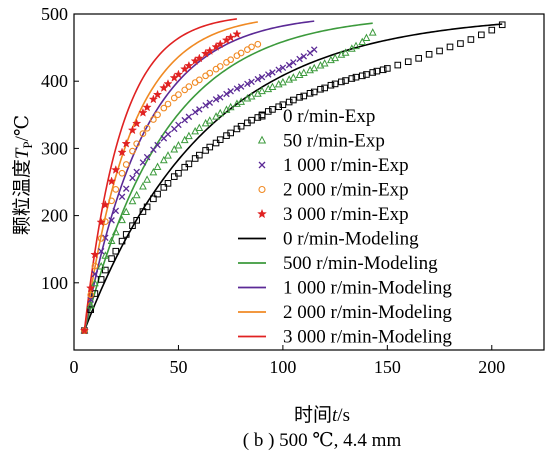 The width and height of the screenshot is (551, 459). Describe the element at coordinates (54, 216) in the screenshot. I see `y-tick-label: 200` at that location.